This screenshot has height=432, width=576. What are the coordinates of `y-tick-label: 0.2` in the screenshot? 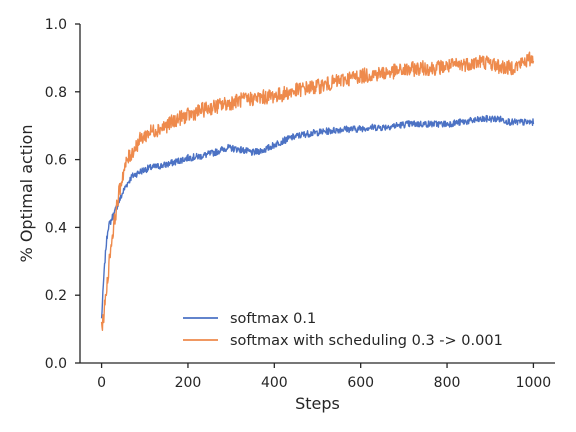 It's located at (56, 296).